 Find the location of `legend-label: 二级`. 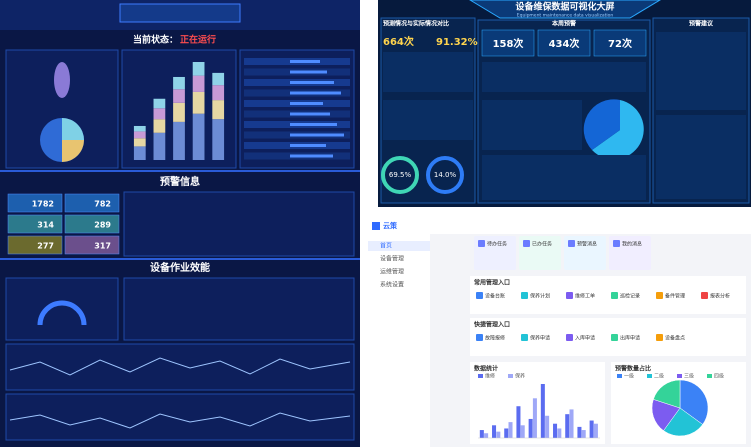

legend-label: 二级 is located at coordinates (659, 376).